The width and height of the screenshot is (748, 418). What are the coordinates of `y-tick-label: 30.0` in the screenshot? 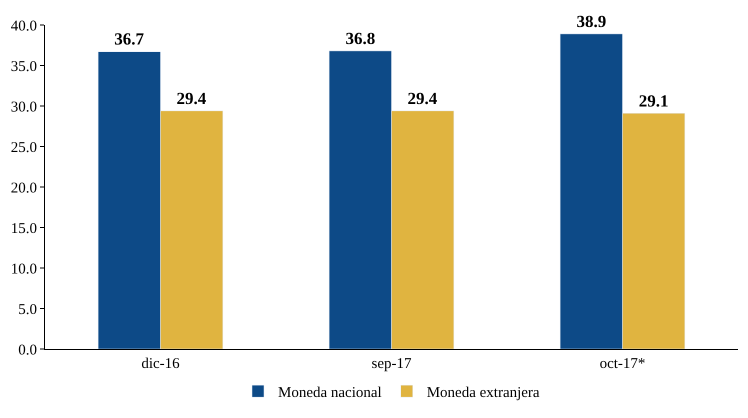 It's located at (23, 107).